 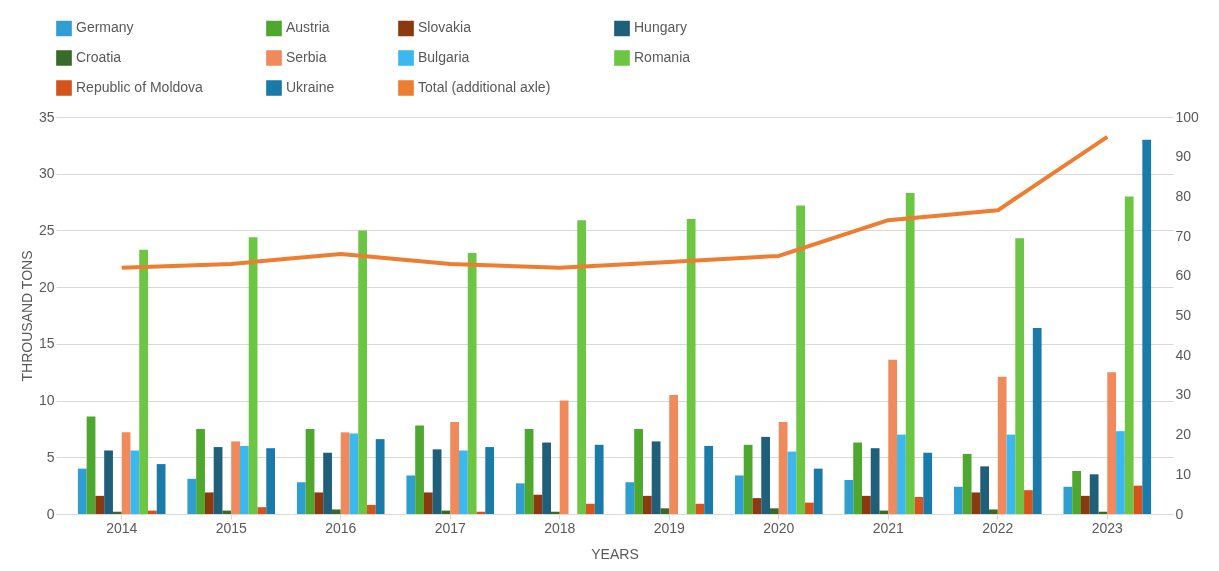 I want to click on y-tick-label: 35, so click(x=46, y=116).